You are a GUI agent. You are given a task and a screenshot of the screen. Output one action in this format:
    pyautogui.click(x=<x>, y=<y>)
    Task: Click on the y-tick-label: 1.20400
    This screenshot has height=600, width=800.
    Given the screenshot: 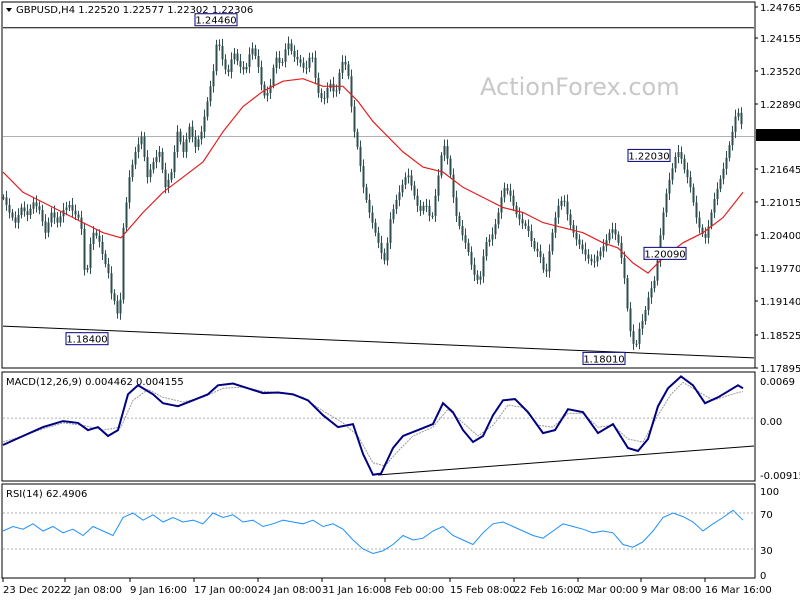 What is the action you would take?
    pyautogui.click(x=780, y=236)
    